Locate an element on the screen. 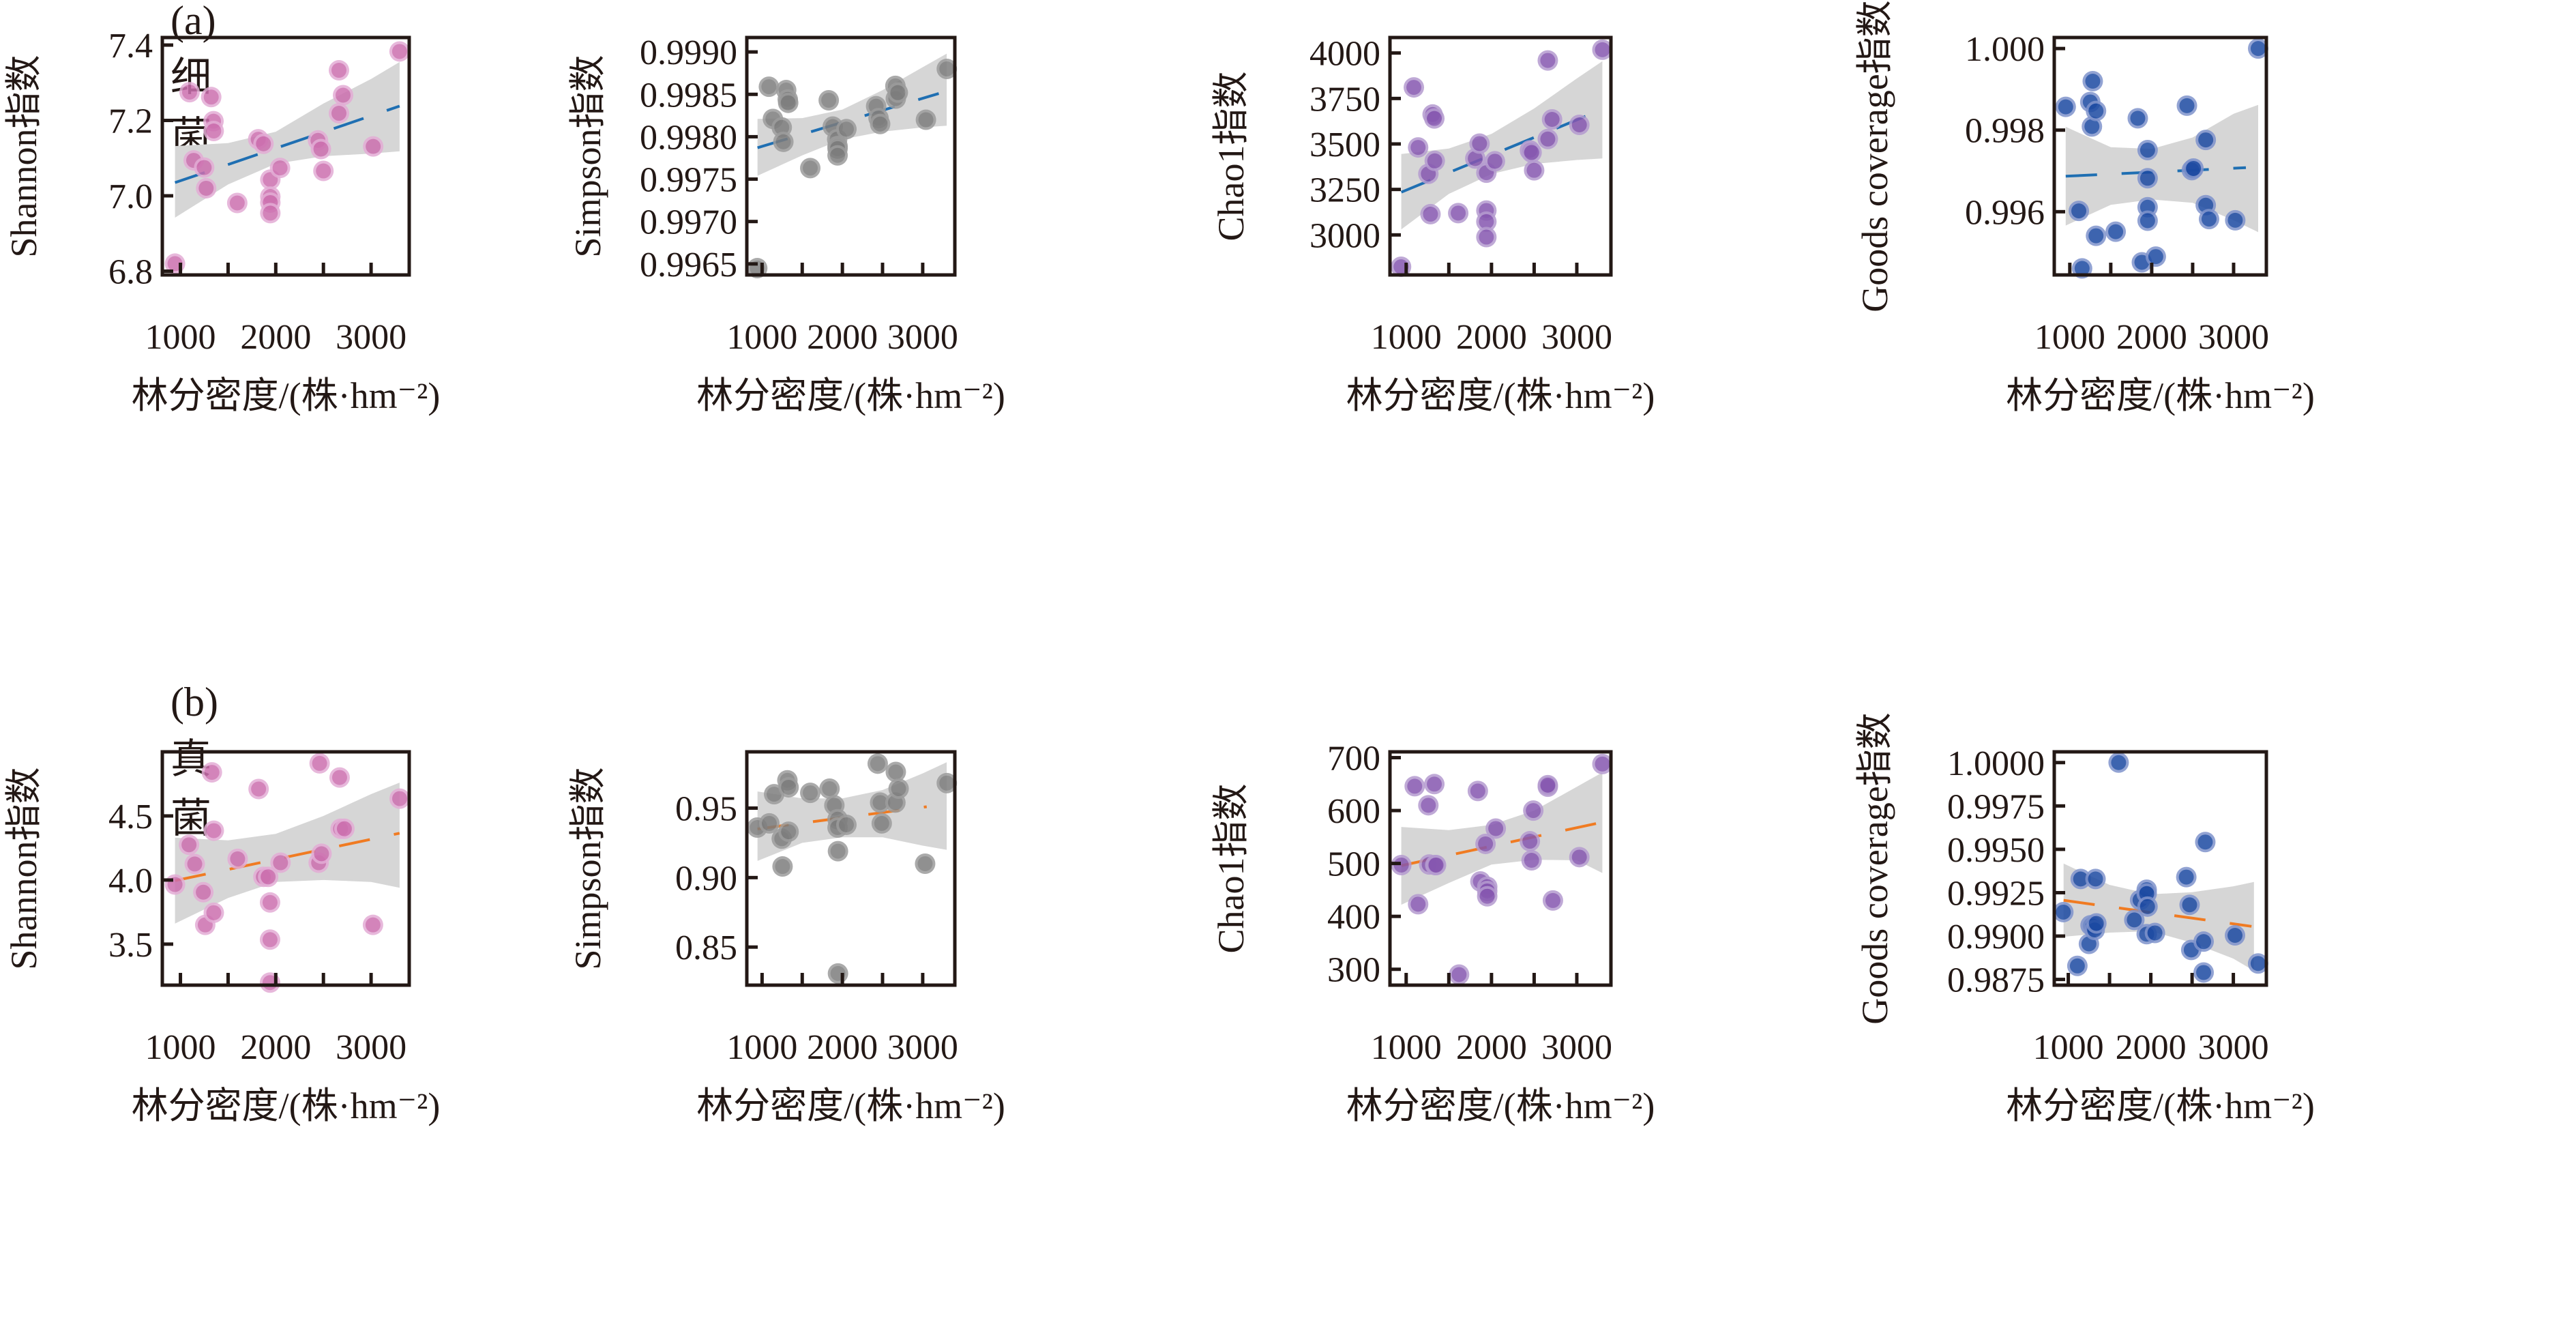  y-tick-label: 3250 is located at coordinates (1344, 190).